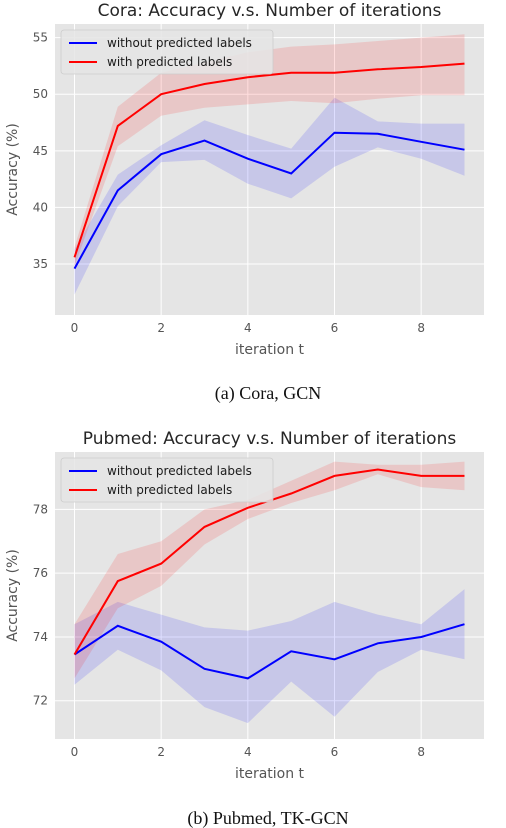 The image size is (506, 828). Describe the element at coordinates (270, 11) in the screenshot. I see `chart-title: Cora: Accuracy v.s. Number of iterations` at that location.